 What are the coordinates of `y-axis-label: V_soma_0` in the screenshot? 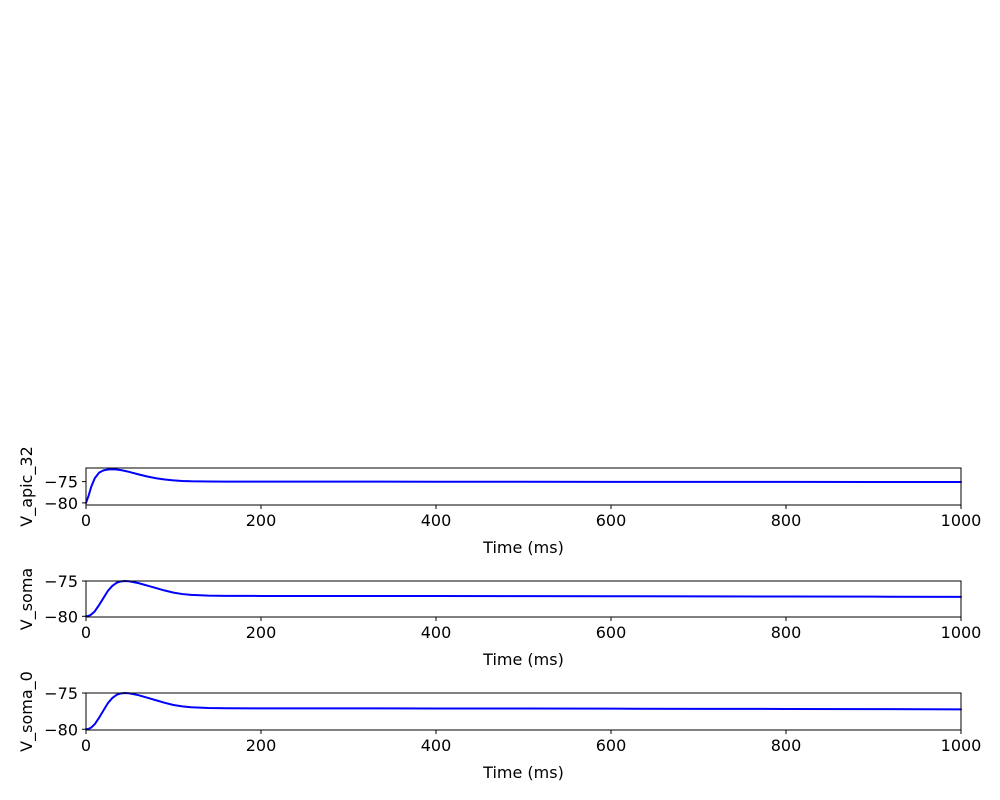 It's located at (27, 711).